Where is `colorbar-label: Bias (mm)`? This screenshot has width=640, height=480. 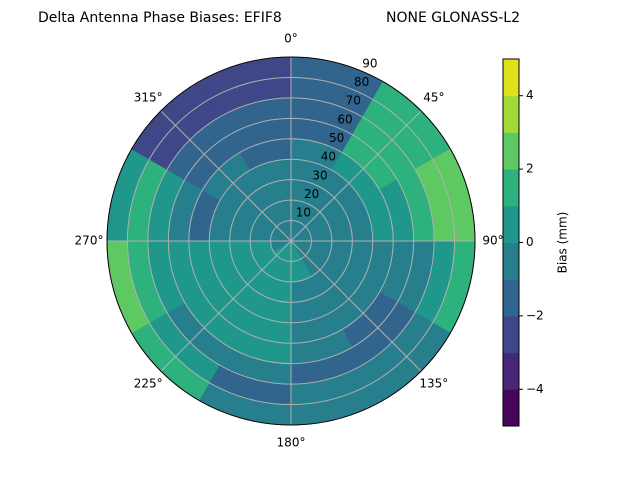 colorbar-label: Bias (mm) is located at coordinates (563, 243).